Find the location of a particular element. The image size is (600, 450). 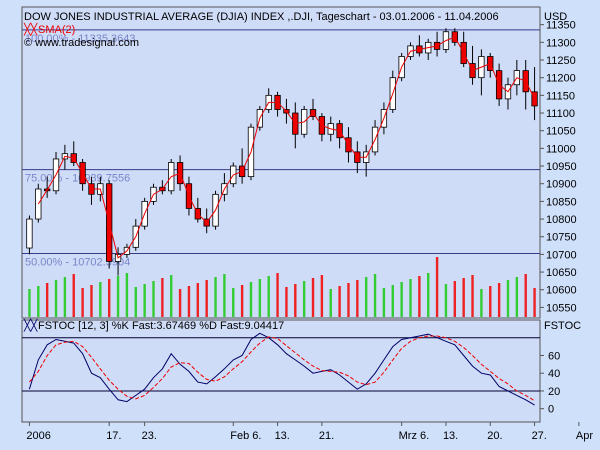

fib-level-label: 100.00% - 11335.3643 is located at coordinates (80, 39).